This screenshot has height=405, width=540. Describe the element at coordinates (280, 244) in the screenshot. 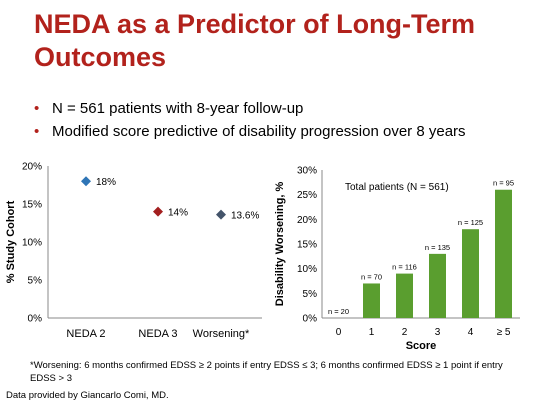

I see `y-axis-title: Disability Worsening, %` at that location.